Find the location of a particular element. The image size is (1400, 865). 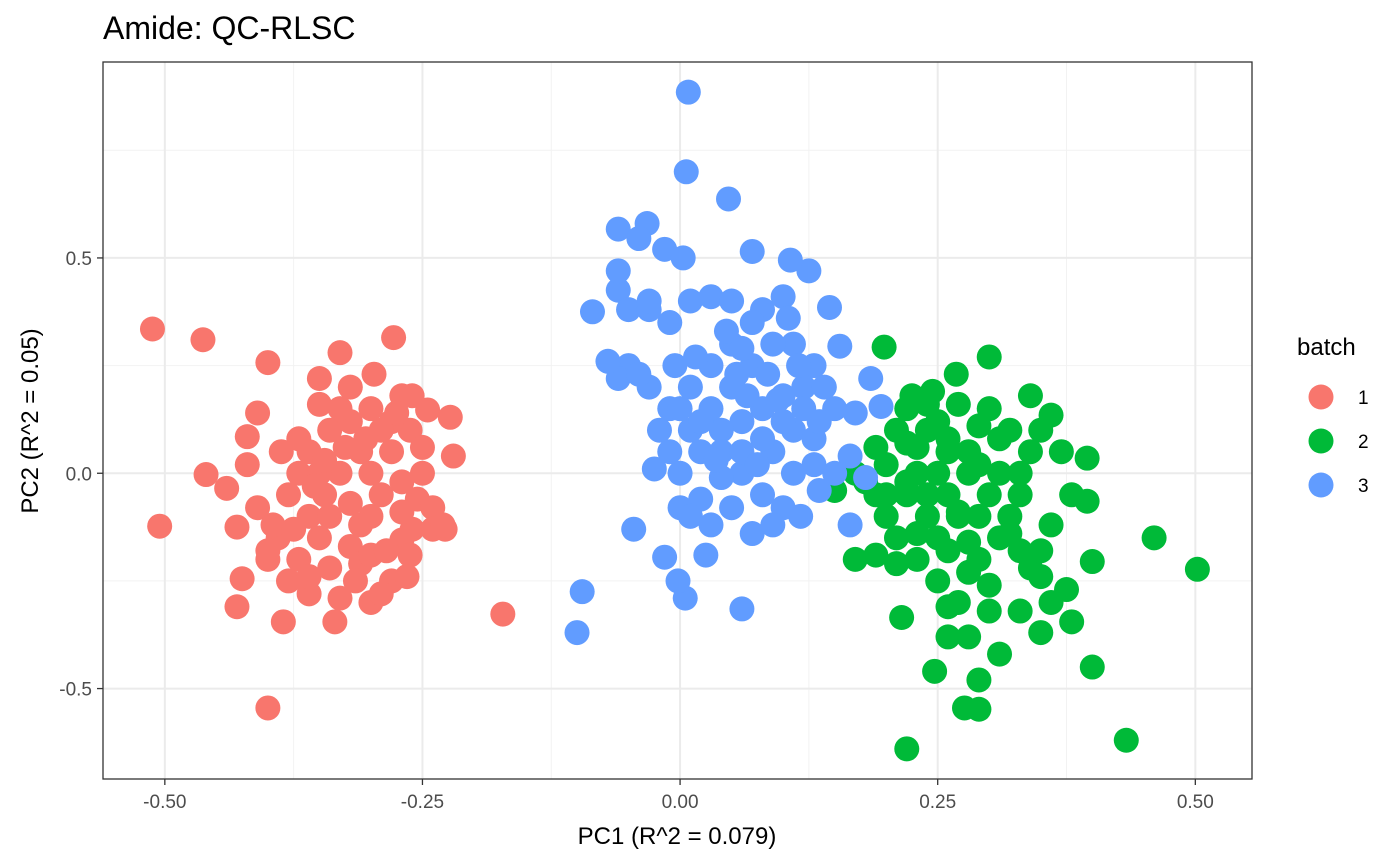

x-axis-ticks: -0.50 -0.25 0.00 0.25 0.50 is located at coordinates (678, 796).